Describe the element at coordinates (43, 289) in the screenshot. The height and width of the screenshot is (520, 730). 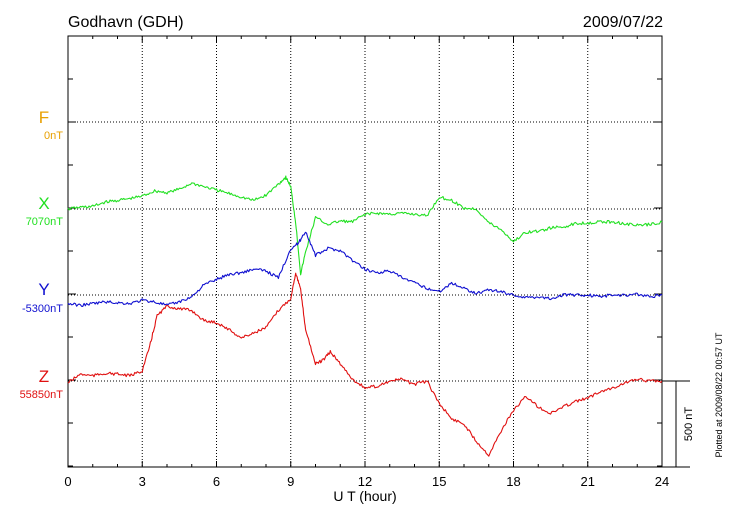
I see `series-label-y: Y` at that location.